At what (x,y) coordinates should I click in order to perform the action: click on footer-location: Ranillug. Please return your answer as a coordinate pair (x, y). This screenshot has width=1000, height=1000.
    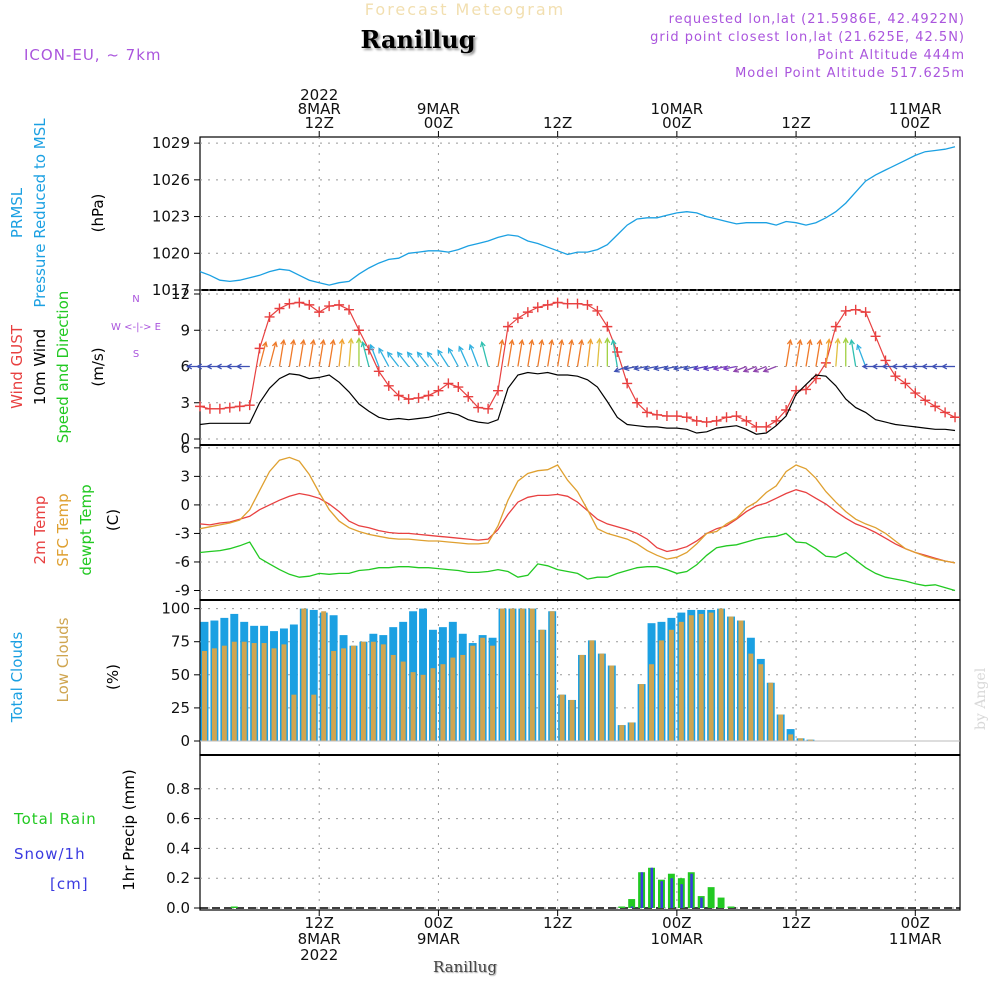
    Looking at the image, I should click on (465, 967).